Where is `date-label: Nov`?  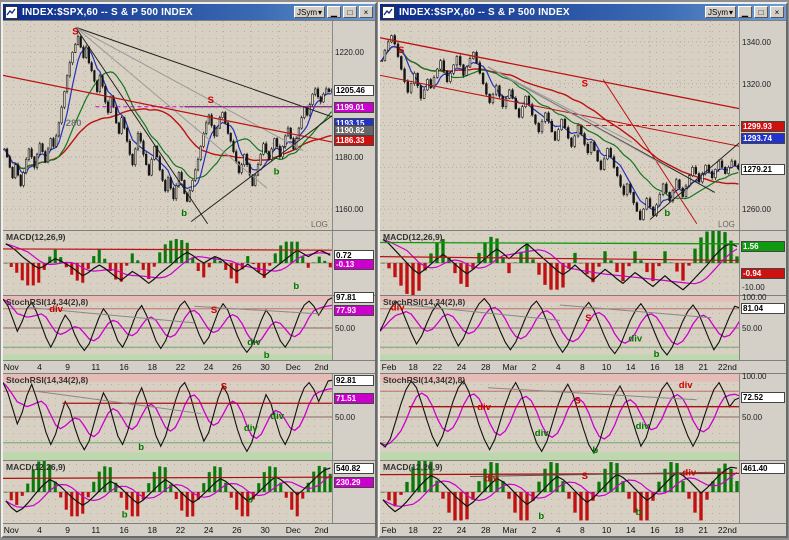
date-label: Nov is located at coordinates (11, 367).